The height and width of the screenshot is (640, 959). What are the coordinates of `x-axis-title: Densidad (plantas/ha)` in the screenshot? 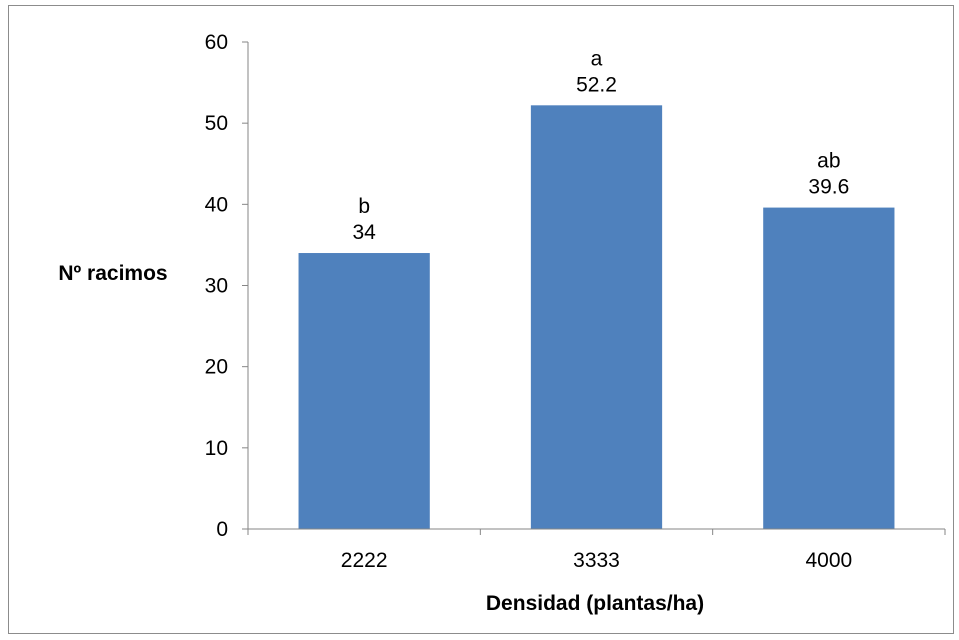 It's located at (595, 603).